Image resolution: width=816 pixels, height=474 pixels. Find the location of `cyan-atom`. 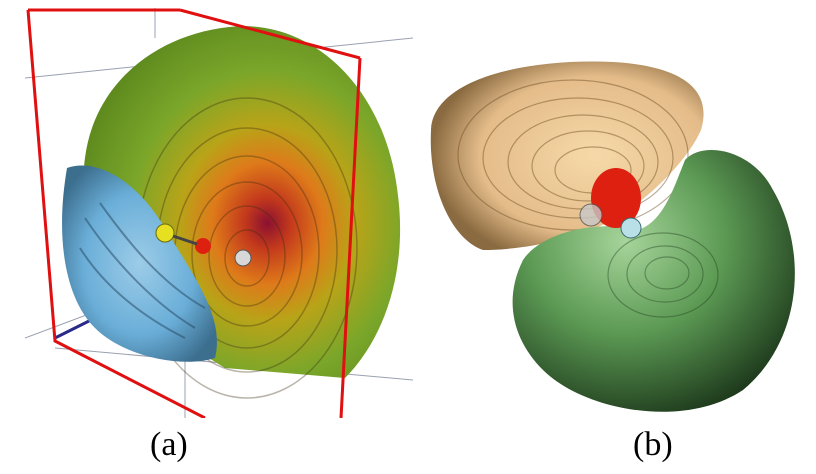

cyan-atom is located at coordinates (631, 228).